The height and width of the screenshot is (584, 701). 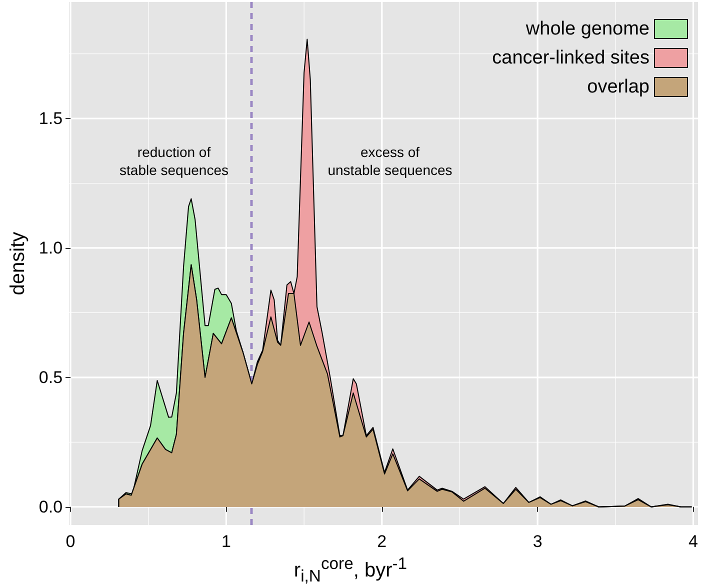 I want to click on annotation: excess of unstable sequences, so click(x=390, y=161).